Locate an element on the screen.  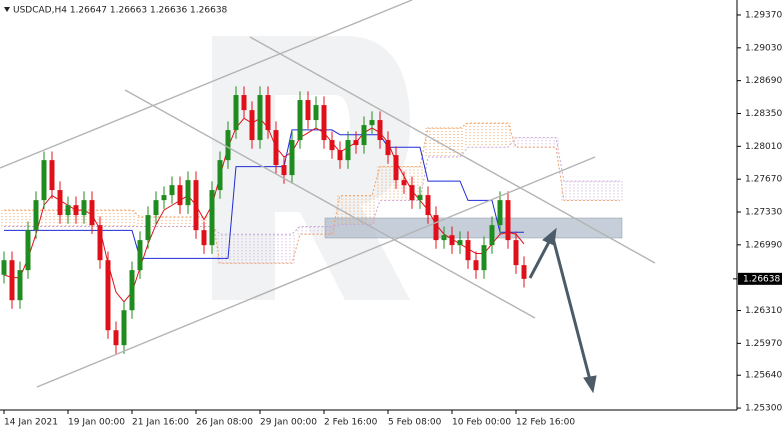
y-tick-label: 1.28010 is located at coordinates (763, 147).